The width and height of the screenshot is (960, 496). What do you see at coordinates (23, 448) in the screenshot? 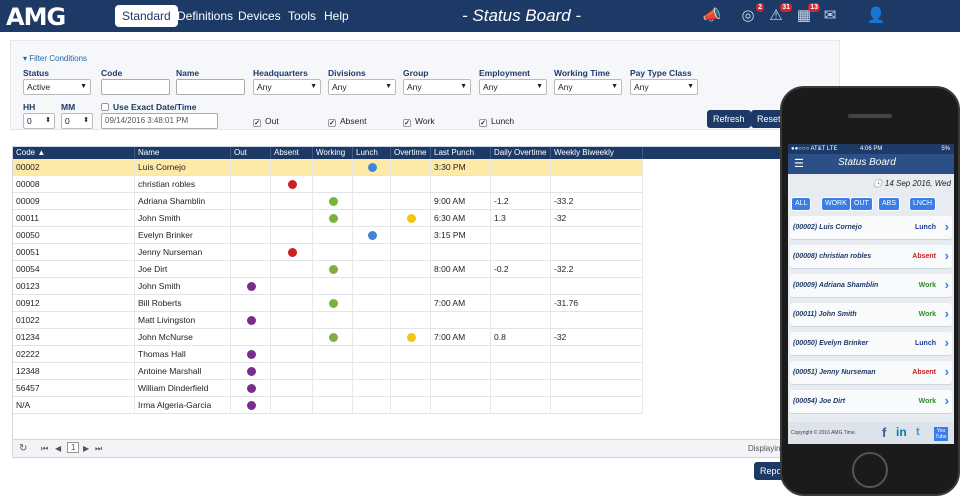
I see `refresh-icon: ↻` at bounding box center [23, 448].